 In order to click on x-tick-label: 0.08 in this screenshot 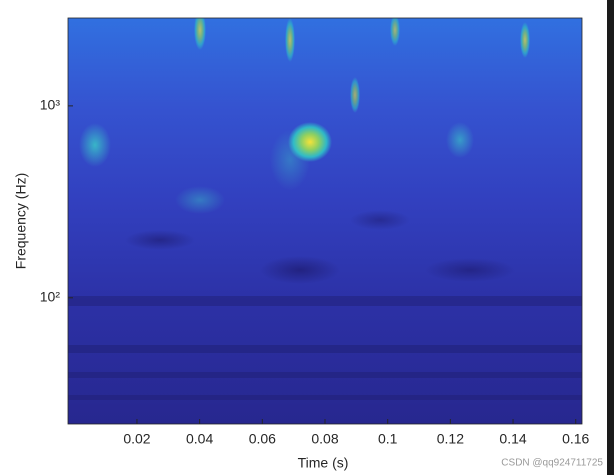, I will do `click(324, 439)`.